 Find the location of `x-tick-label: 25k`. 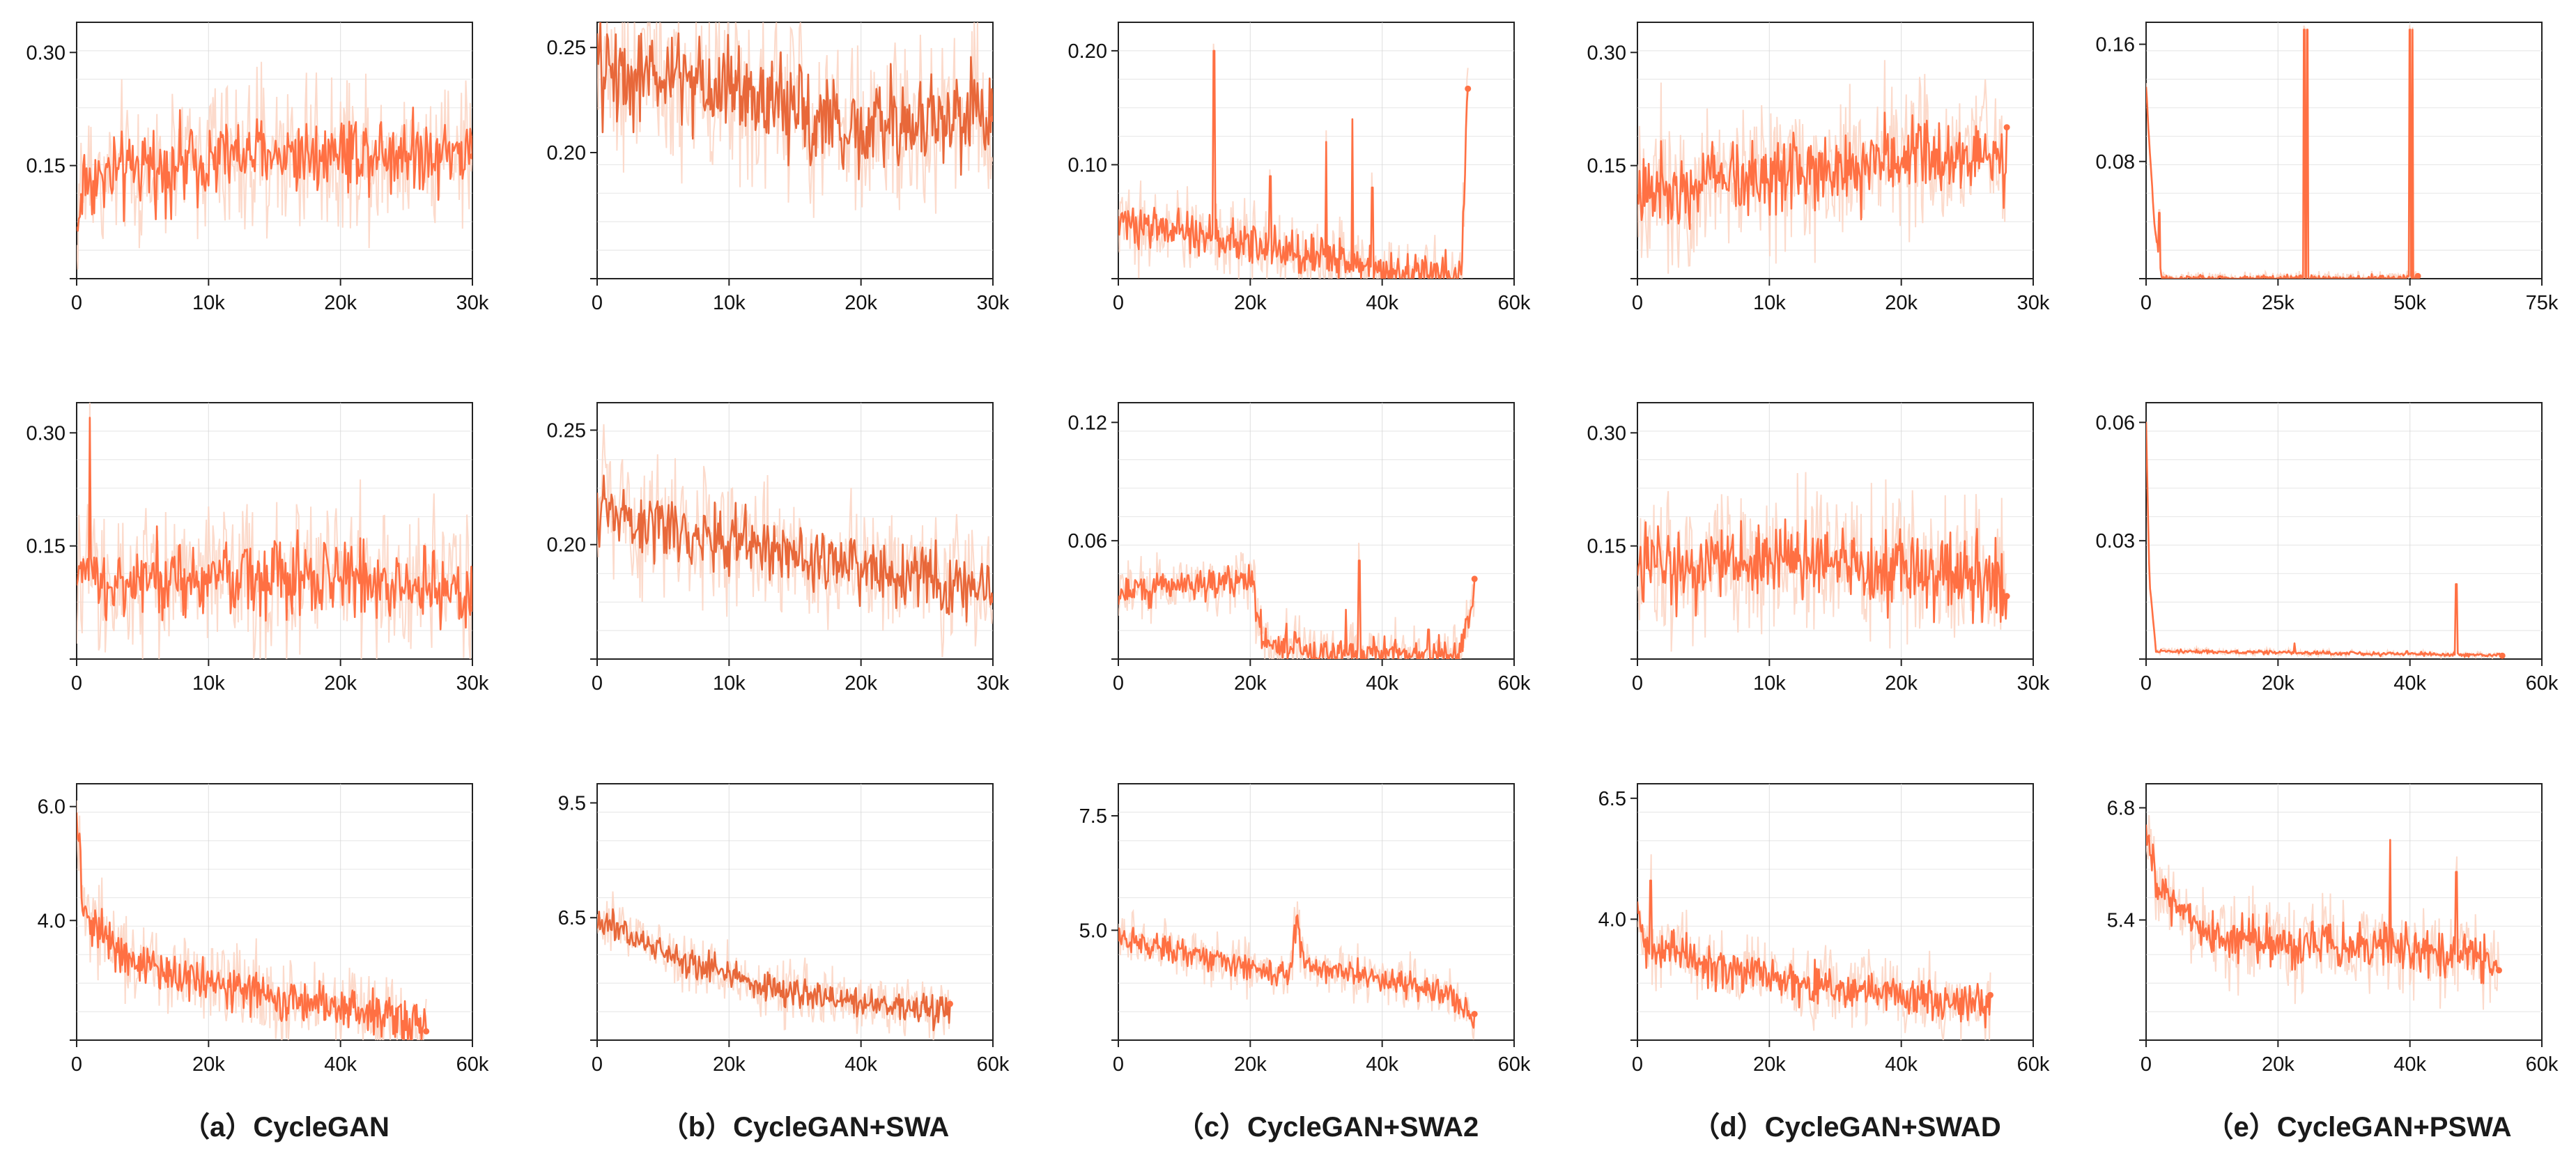

x-tick-label: 25k is located at coordinates (2278, 303).